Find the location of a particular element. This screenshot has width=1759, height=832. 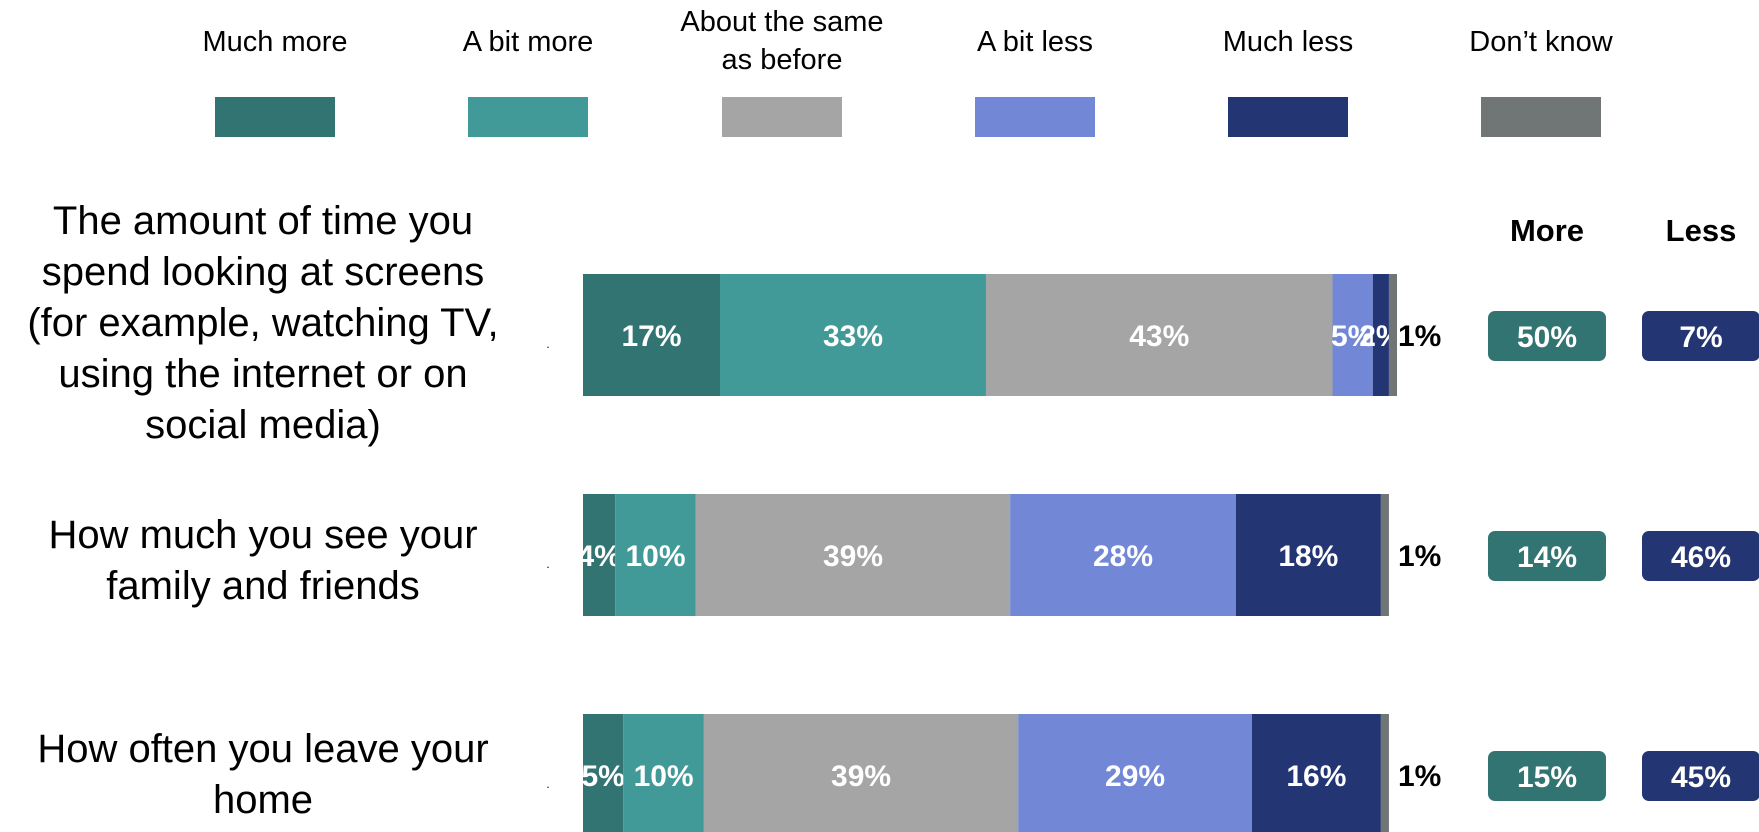

summary-header: Less is located at coordinates (1701, 230).